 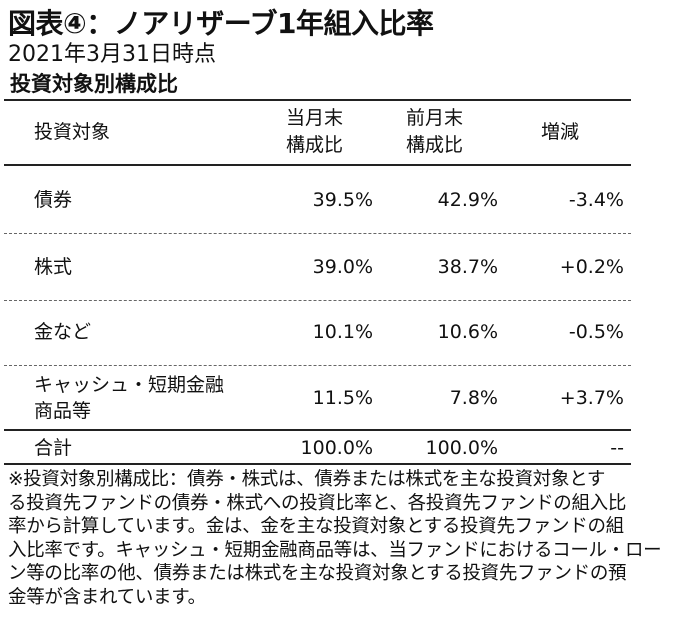 I want to click on row-category: 金など, so click(x=63, y=332).